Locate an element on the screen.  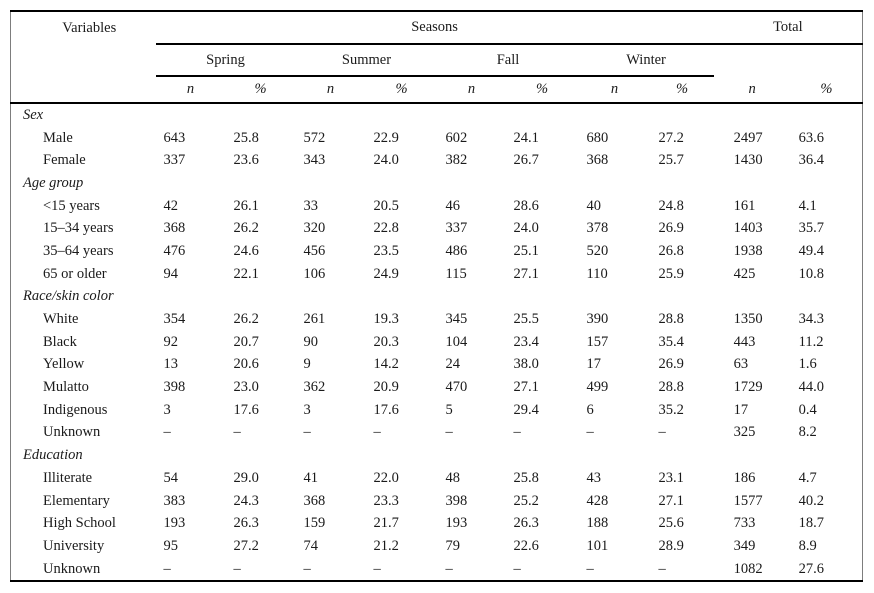
table-row: Illiterate 54 29.0 41 22.0 48 25.8 43 23.1 186 4.7 is located at coordinates (437, 478).